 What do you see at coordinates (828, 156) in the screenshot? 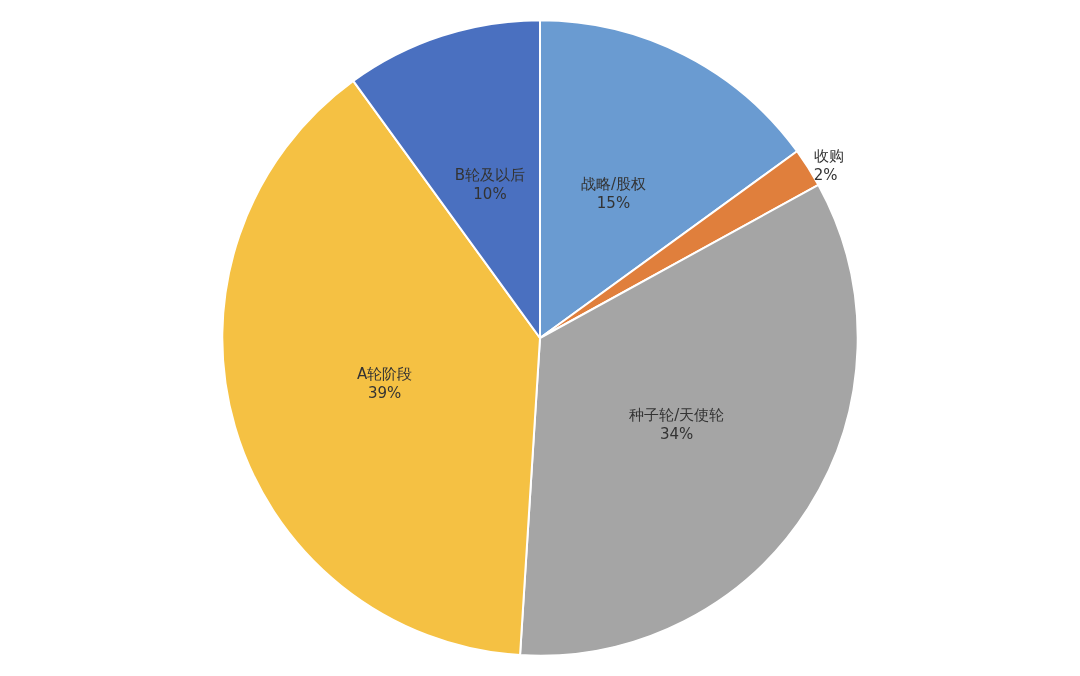
I see `slice-label: 收购` at bounding box center [828, 156].